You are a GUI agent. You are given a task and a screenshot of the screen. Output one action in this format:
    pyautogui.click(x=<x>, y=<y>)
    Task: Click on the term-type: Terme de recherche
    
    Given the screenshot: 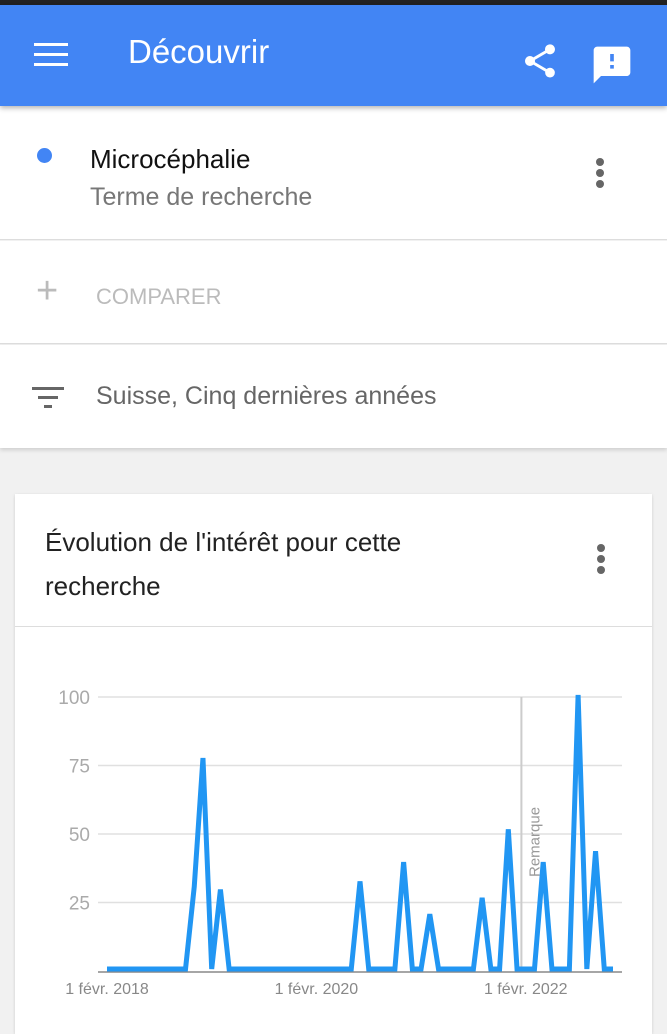 What is the action you would take?
    pyautogui.click(x=201, y=197)
    